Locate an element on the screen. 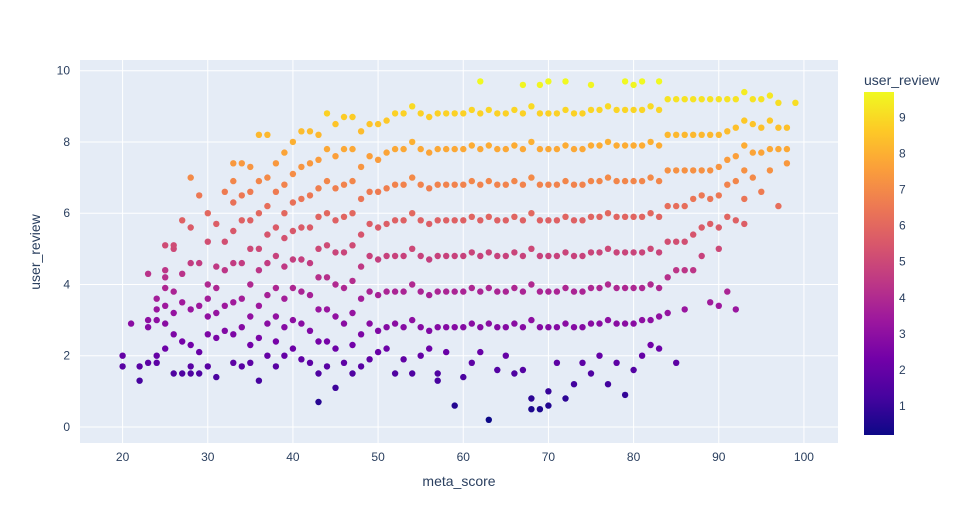 This screenshot has width=971, height=525. colorbar-tick-label: 2 is located at coordinates (902, 370).